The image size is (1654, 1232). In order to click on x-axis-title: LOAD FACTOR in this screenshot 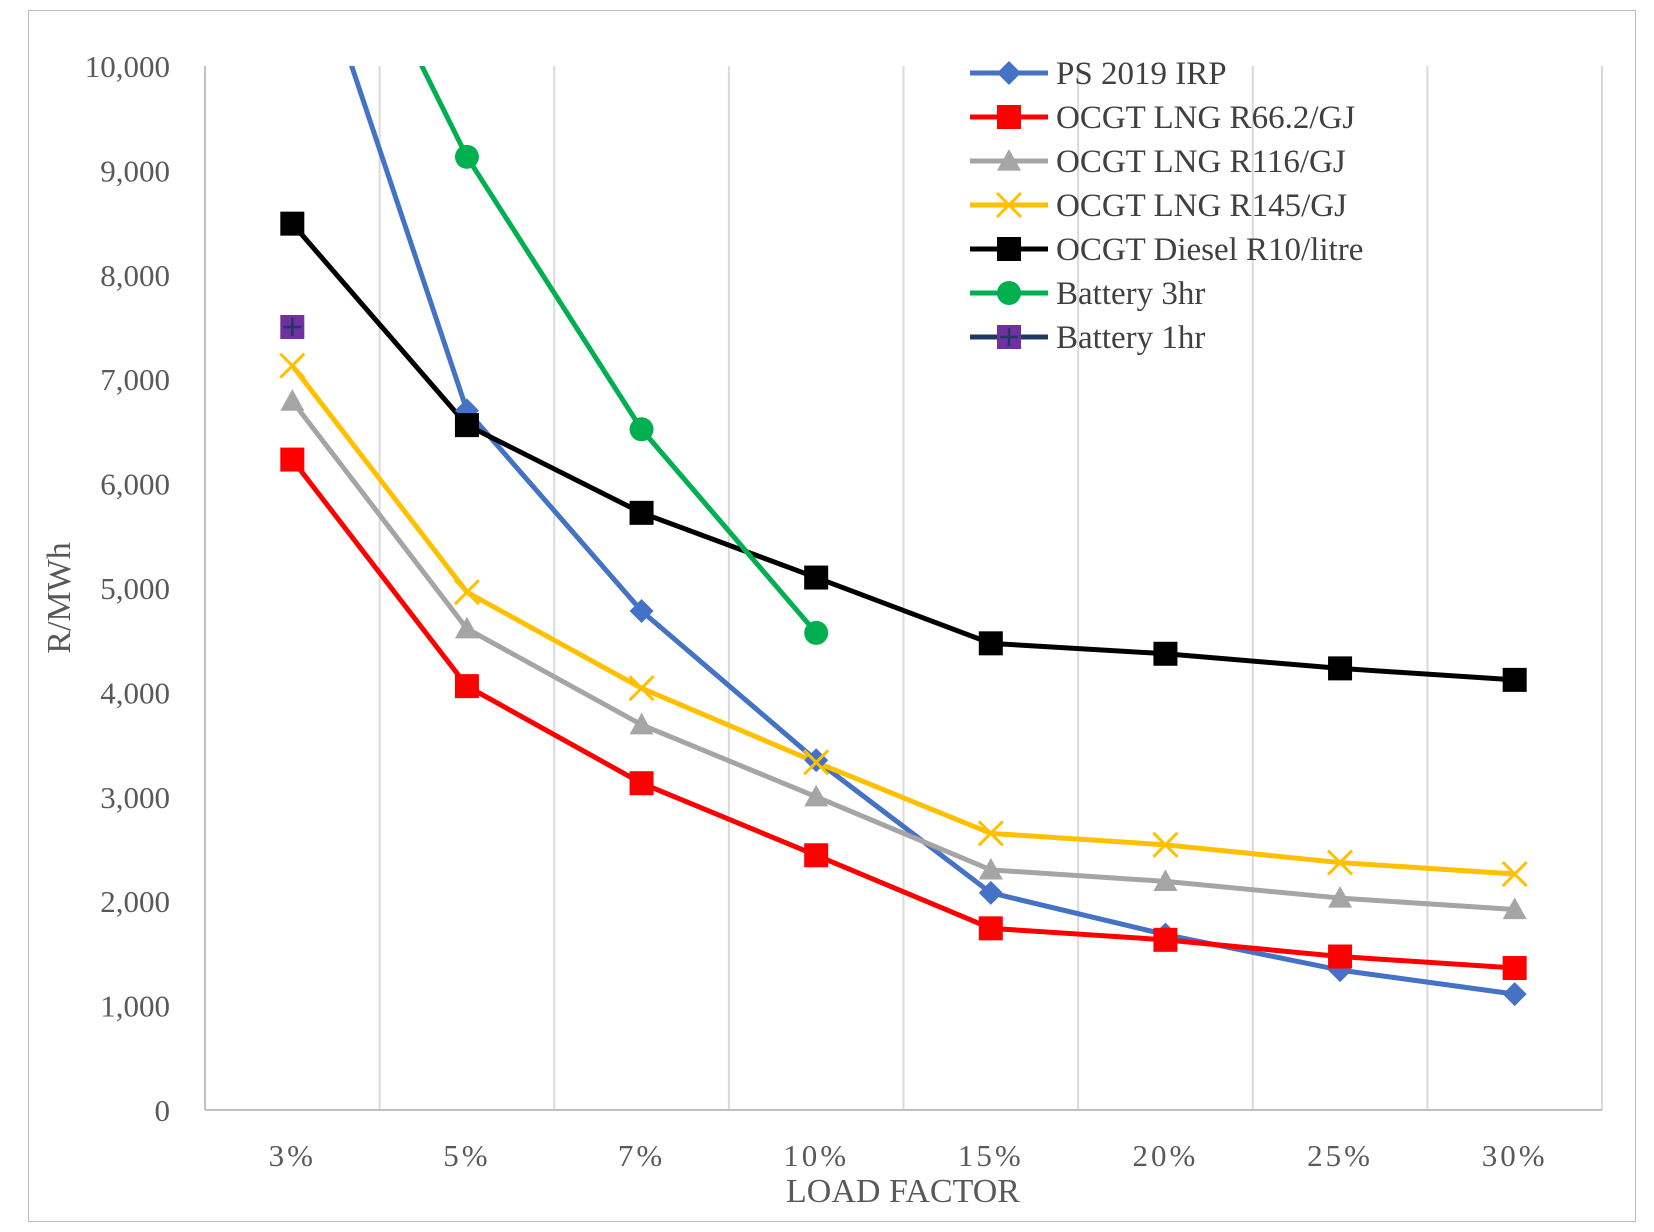, I will do `click(903, 1191)`.